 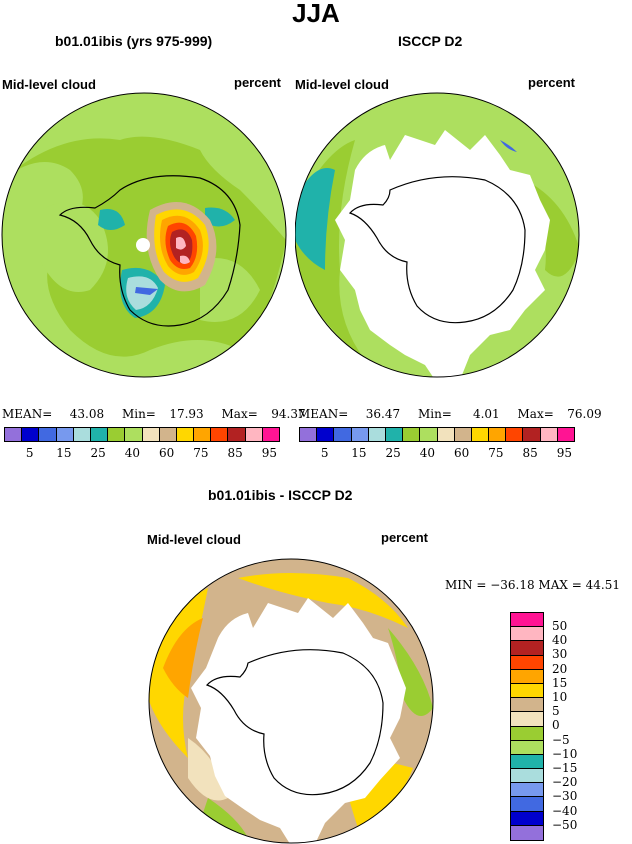 What do you see at coordinates (450, 414) in the screenshot?
I see `panel2-stats: MEAN= 36.47 Min= 4.01 Max= 76.09` at bounding box center [450, 414].